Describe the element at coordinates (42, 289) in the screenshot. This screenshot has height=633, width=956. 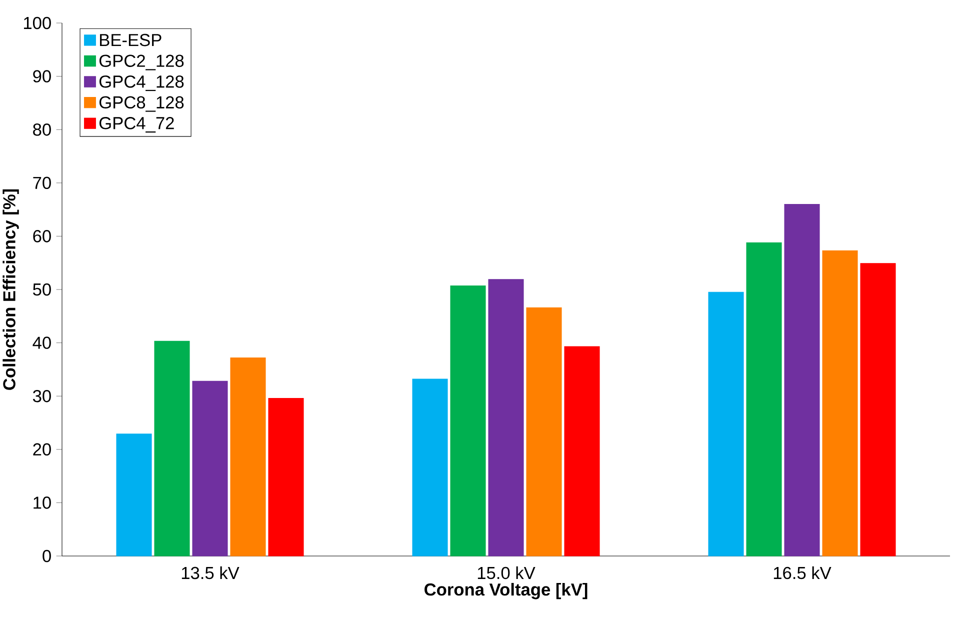
I see `y-tick-label: 50` at that location.